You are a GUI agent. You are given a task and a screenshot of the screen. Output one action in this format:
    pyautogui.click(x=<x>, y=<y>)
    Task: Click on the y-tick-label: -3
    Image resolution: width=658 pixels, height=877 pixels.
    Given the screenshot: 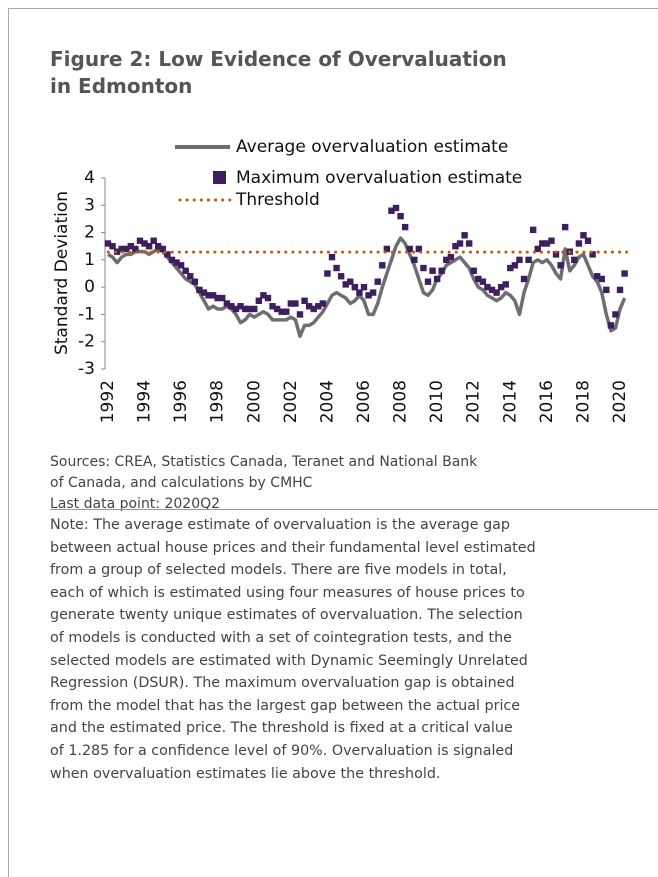 What is the action you would take?
    pyautogui.click(x=86, y=369)
    